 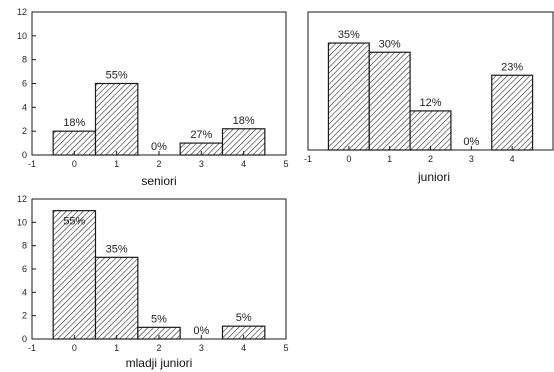 I want to click on data-label-4: 18%, so click(x=244, y=121).